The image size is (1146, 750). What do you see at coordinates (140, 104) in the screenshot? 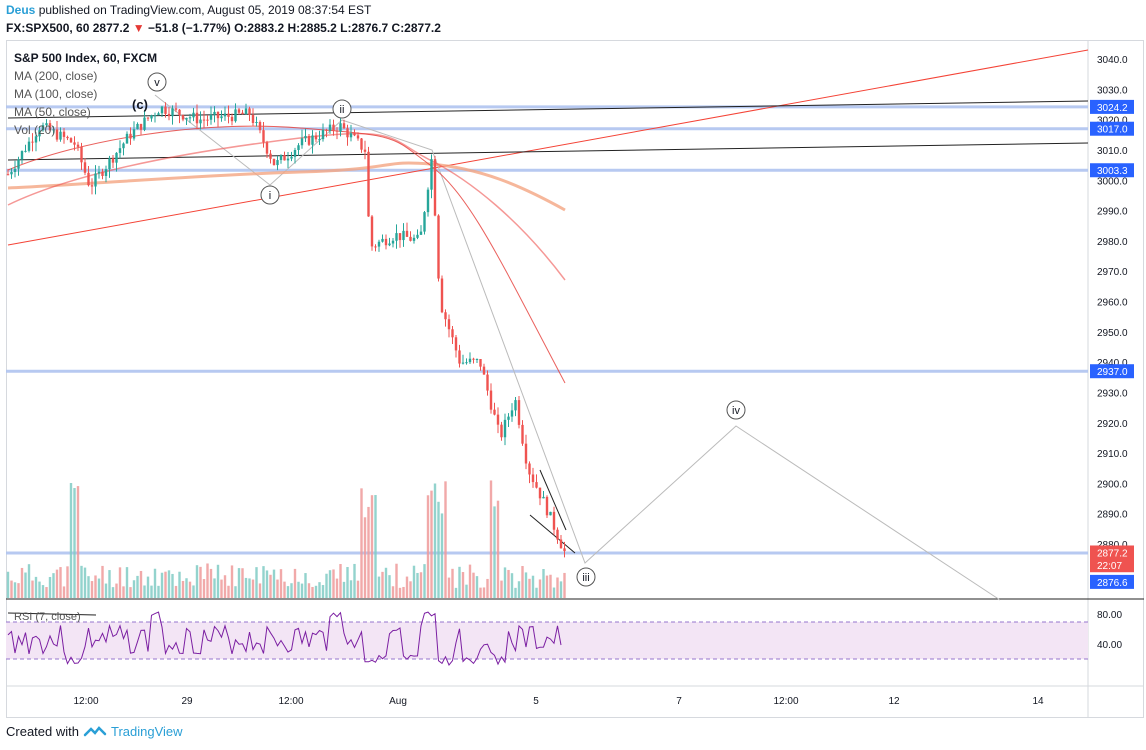
I see `wave-label: (c)` at bounding box center [140, 104].